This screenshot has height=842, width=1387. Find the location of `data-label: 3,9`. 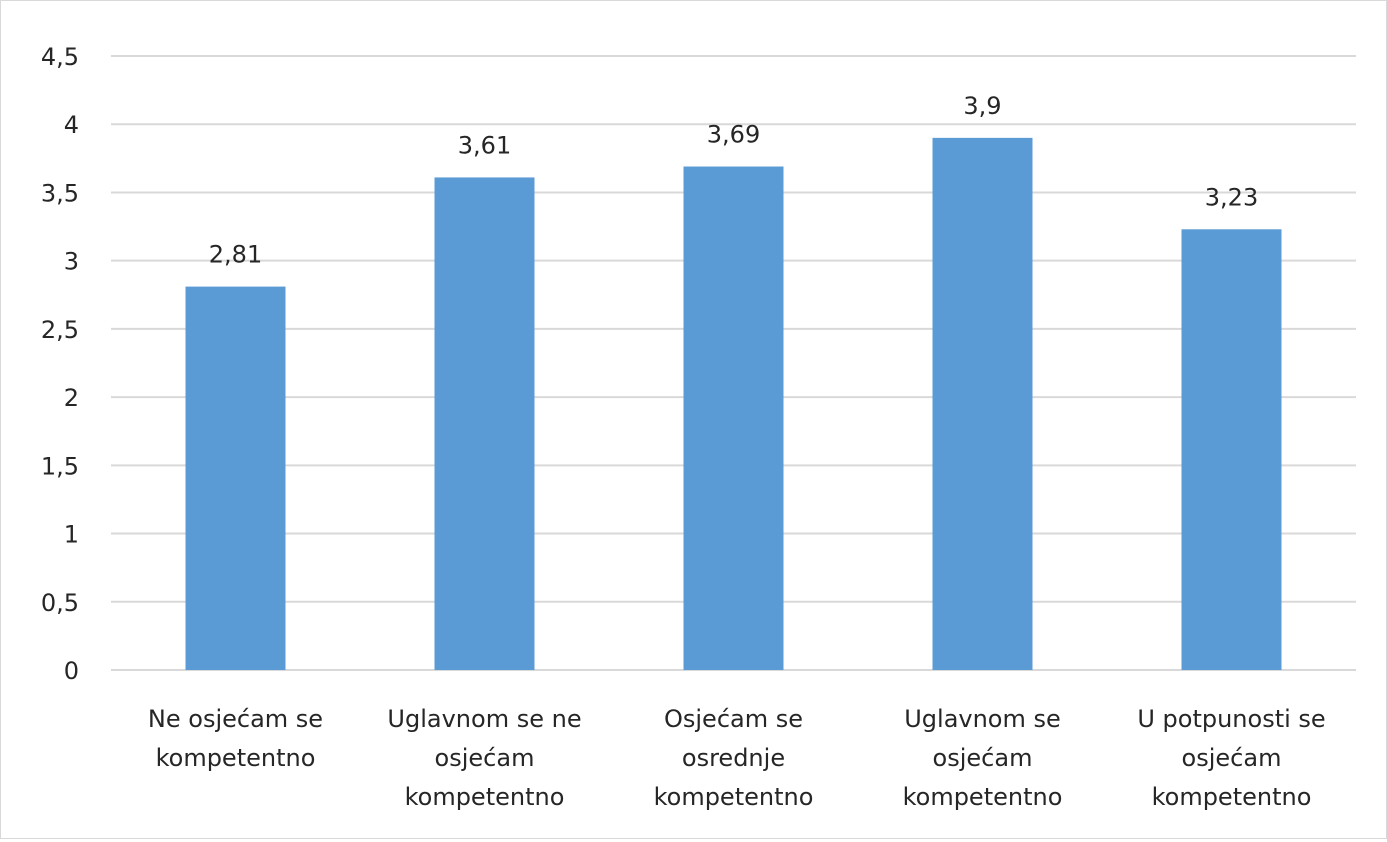

data-label: 3,9 is located at coordinates (982, 106).